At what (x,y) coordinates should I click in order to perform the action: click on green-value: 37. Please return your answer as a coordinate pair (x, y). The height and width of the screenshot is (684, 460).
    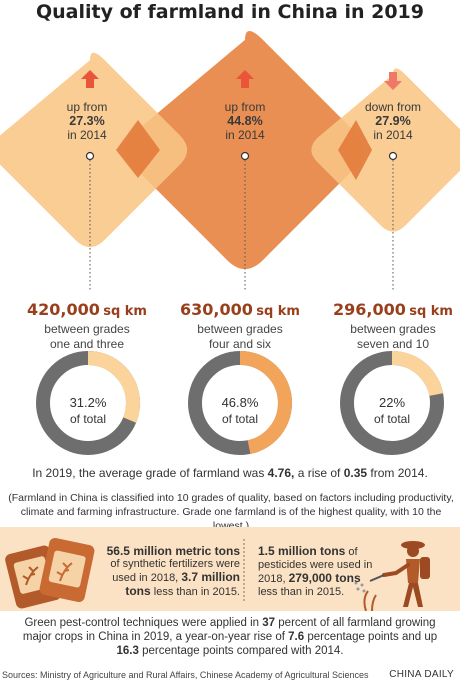
    Looking at the image, I should click on (269, 623).